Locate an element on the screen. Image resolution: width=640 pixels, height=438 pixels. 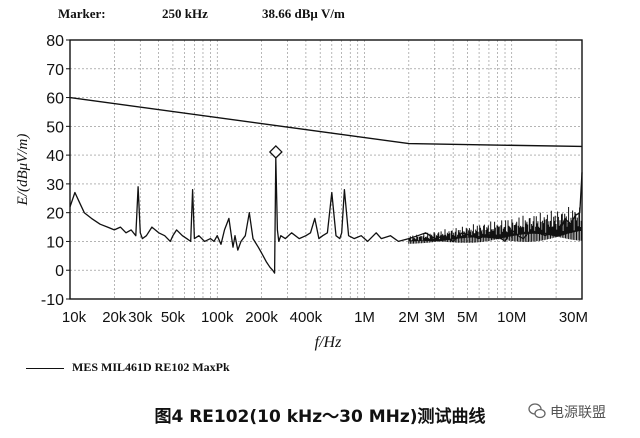
legend: MES MIL461D RE102 MaxPk is located at coordinates (206, 369).